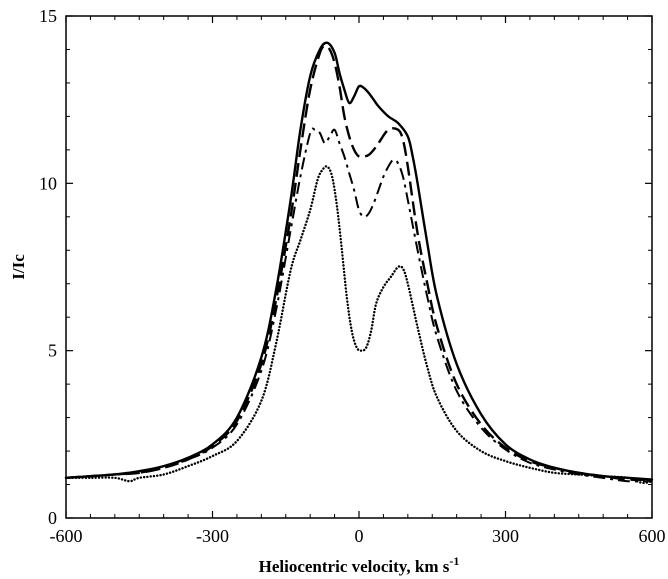 The height and width of the screenshot is (579, 668). What do you see at coordinates (505, 536) in the screenshot?
I see `x-tick-label: 300` at bounding box center [505, 536].